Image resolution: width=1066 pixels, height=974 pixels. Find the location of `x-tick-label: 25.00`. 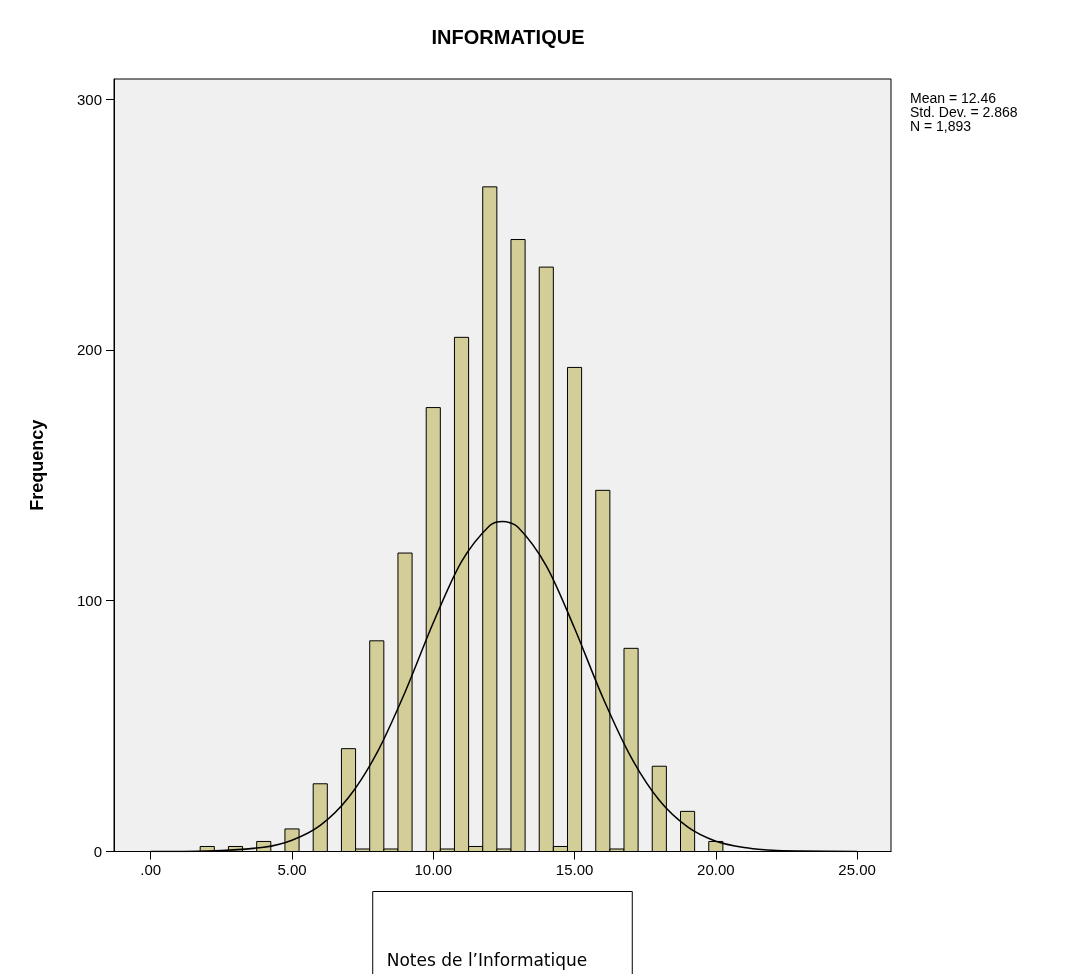

x-tick-label: 25.00 is located at coordinates (857, 869).